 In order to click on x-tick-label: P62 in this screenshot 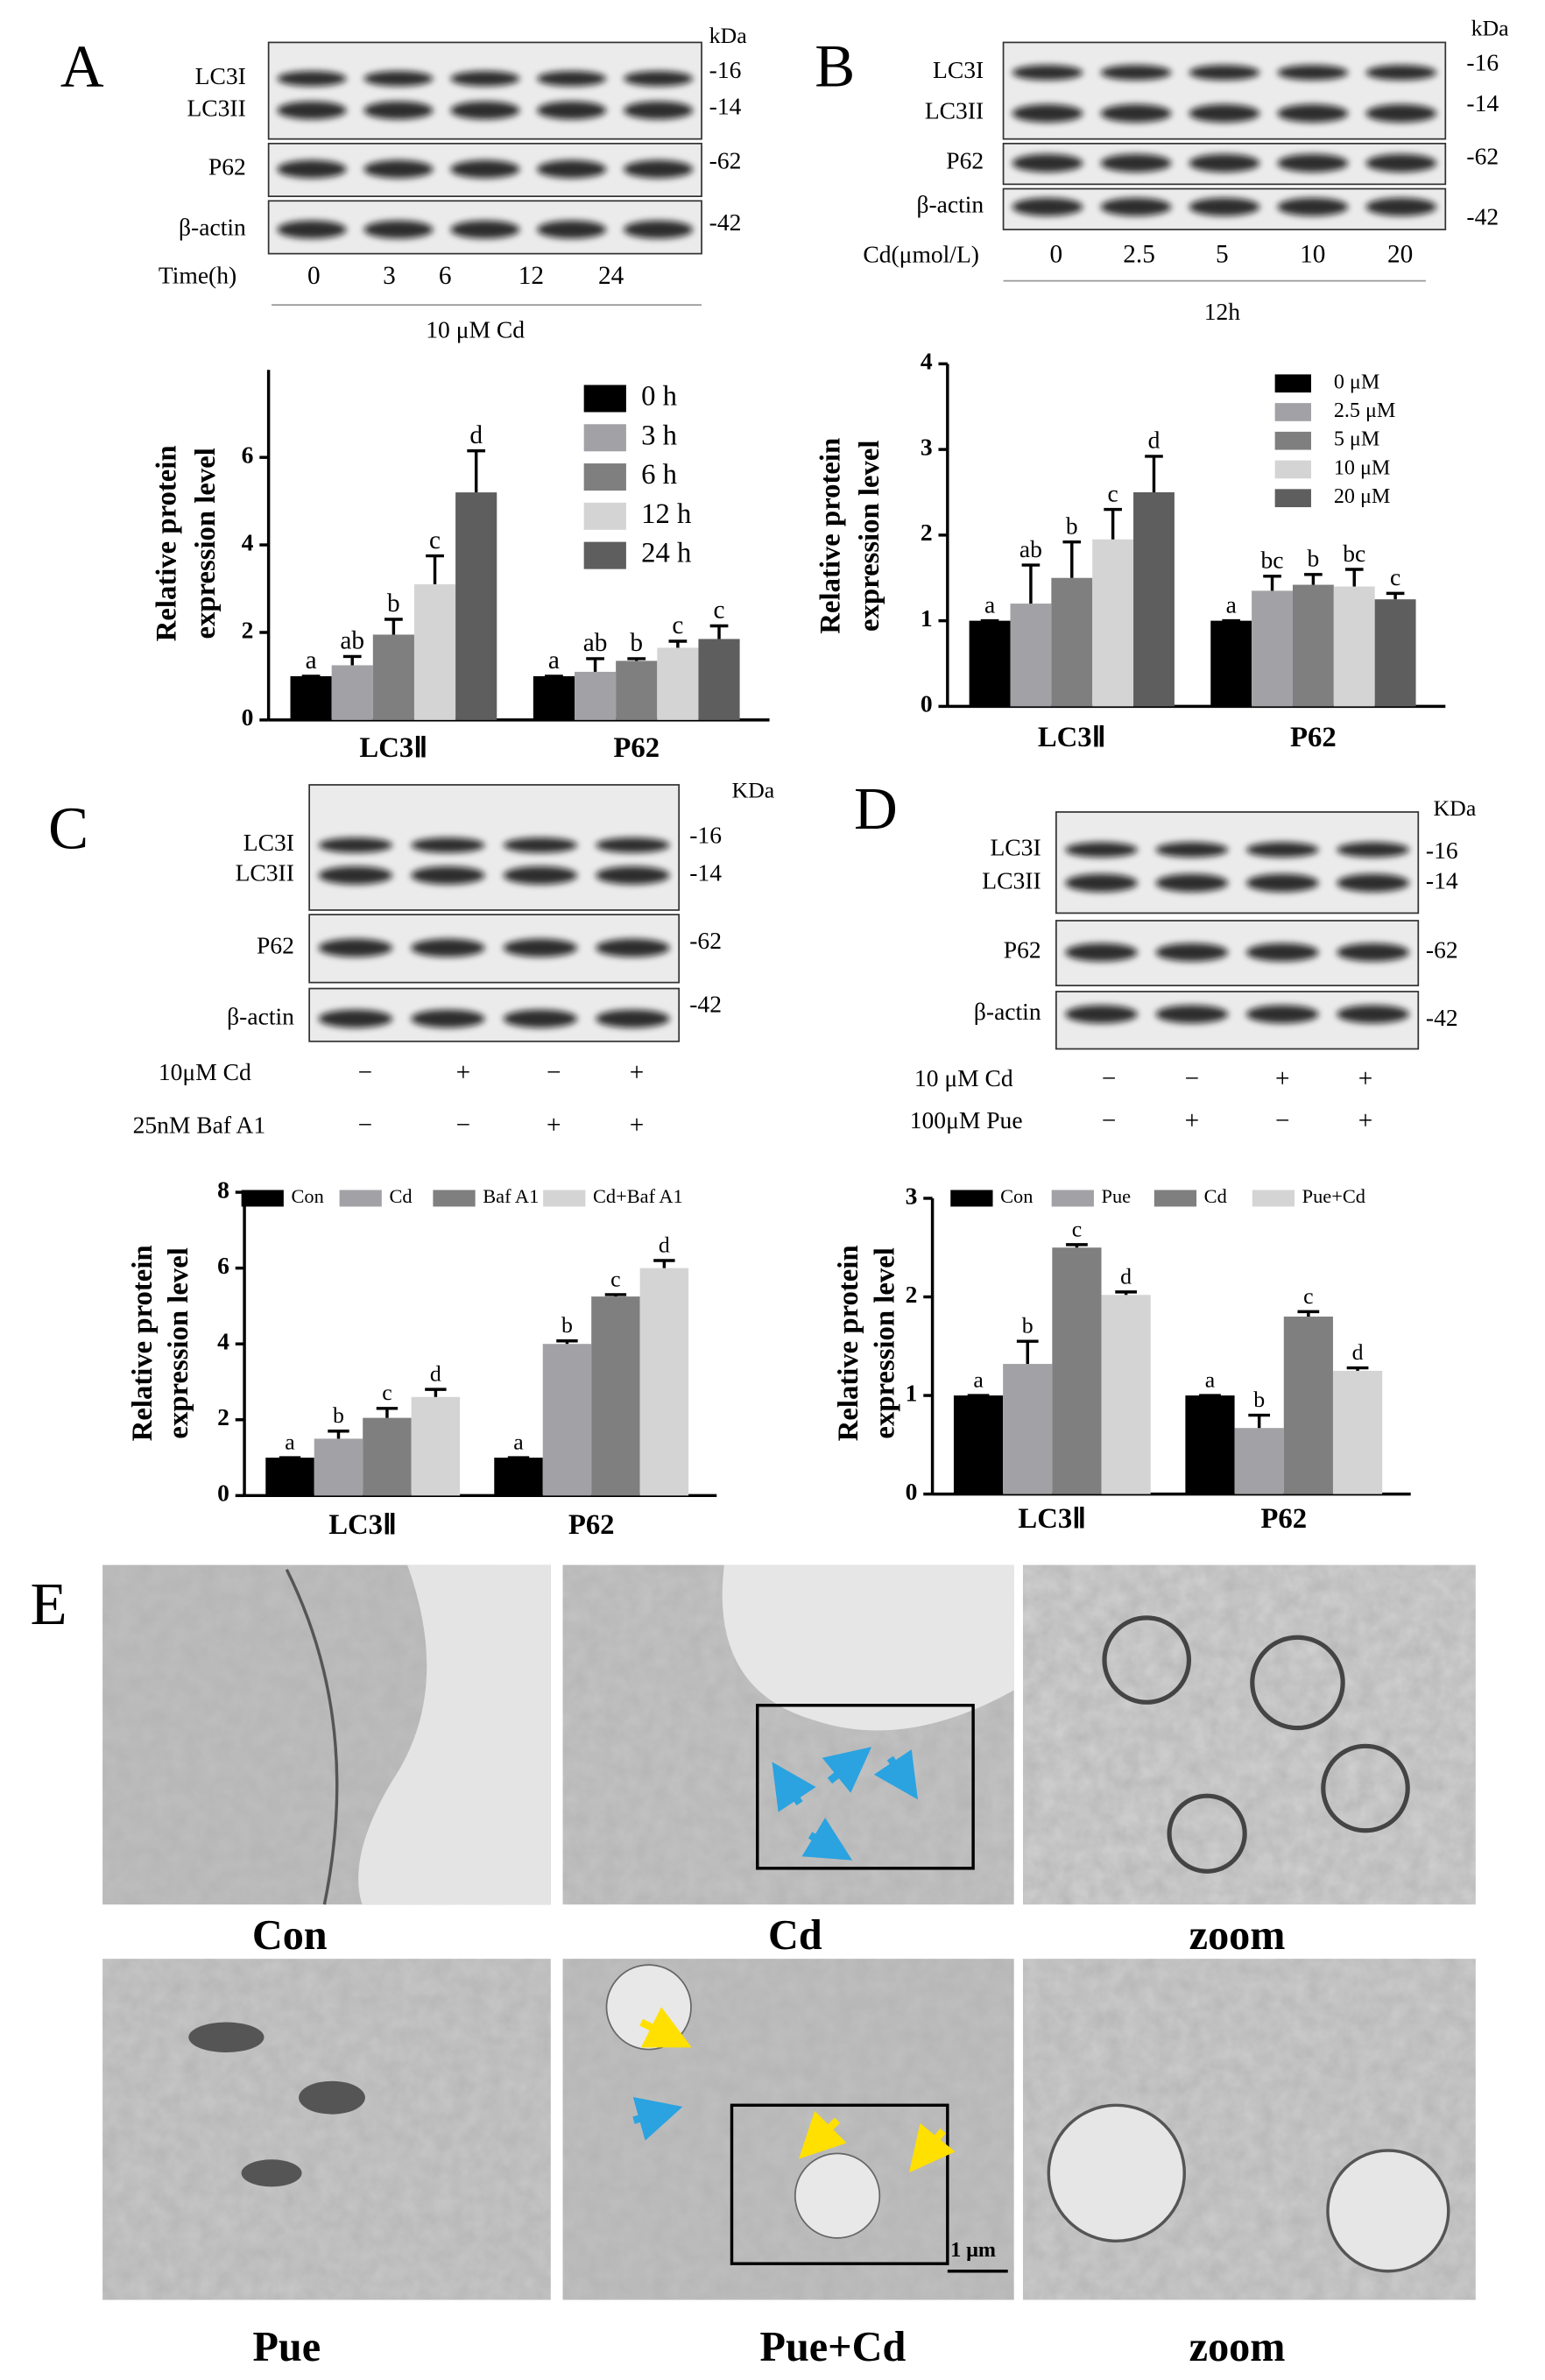, I will do `click(1283, 1519)`.